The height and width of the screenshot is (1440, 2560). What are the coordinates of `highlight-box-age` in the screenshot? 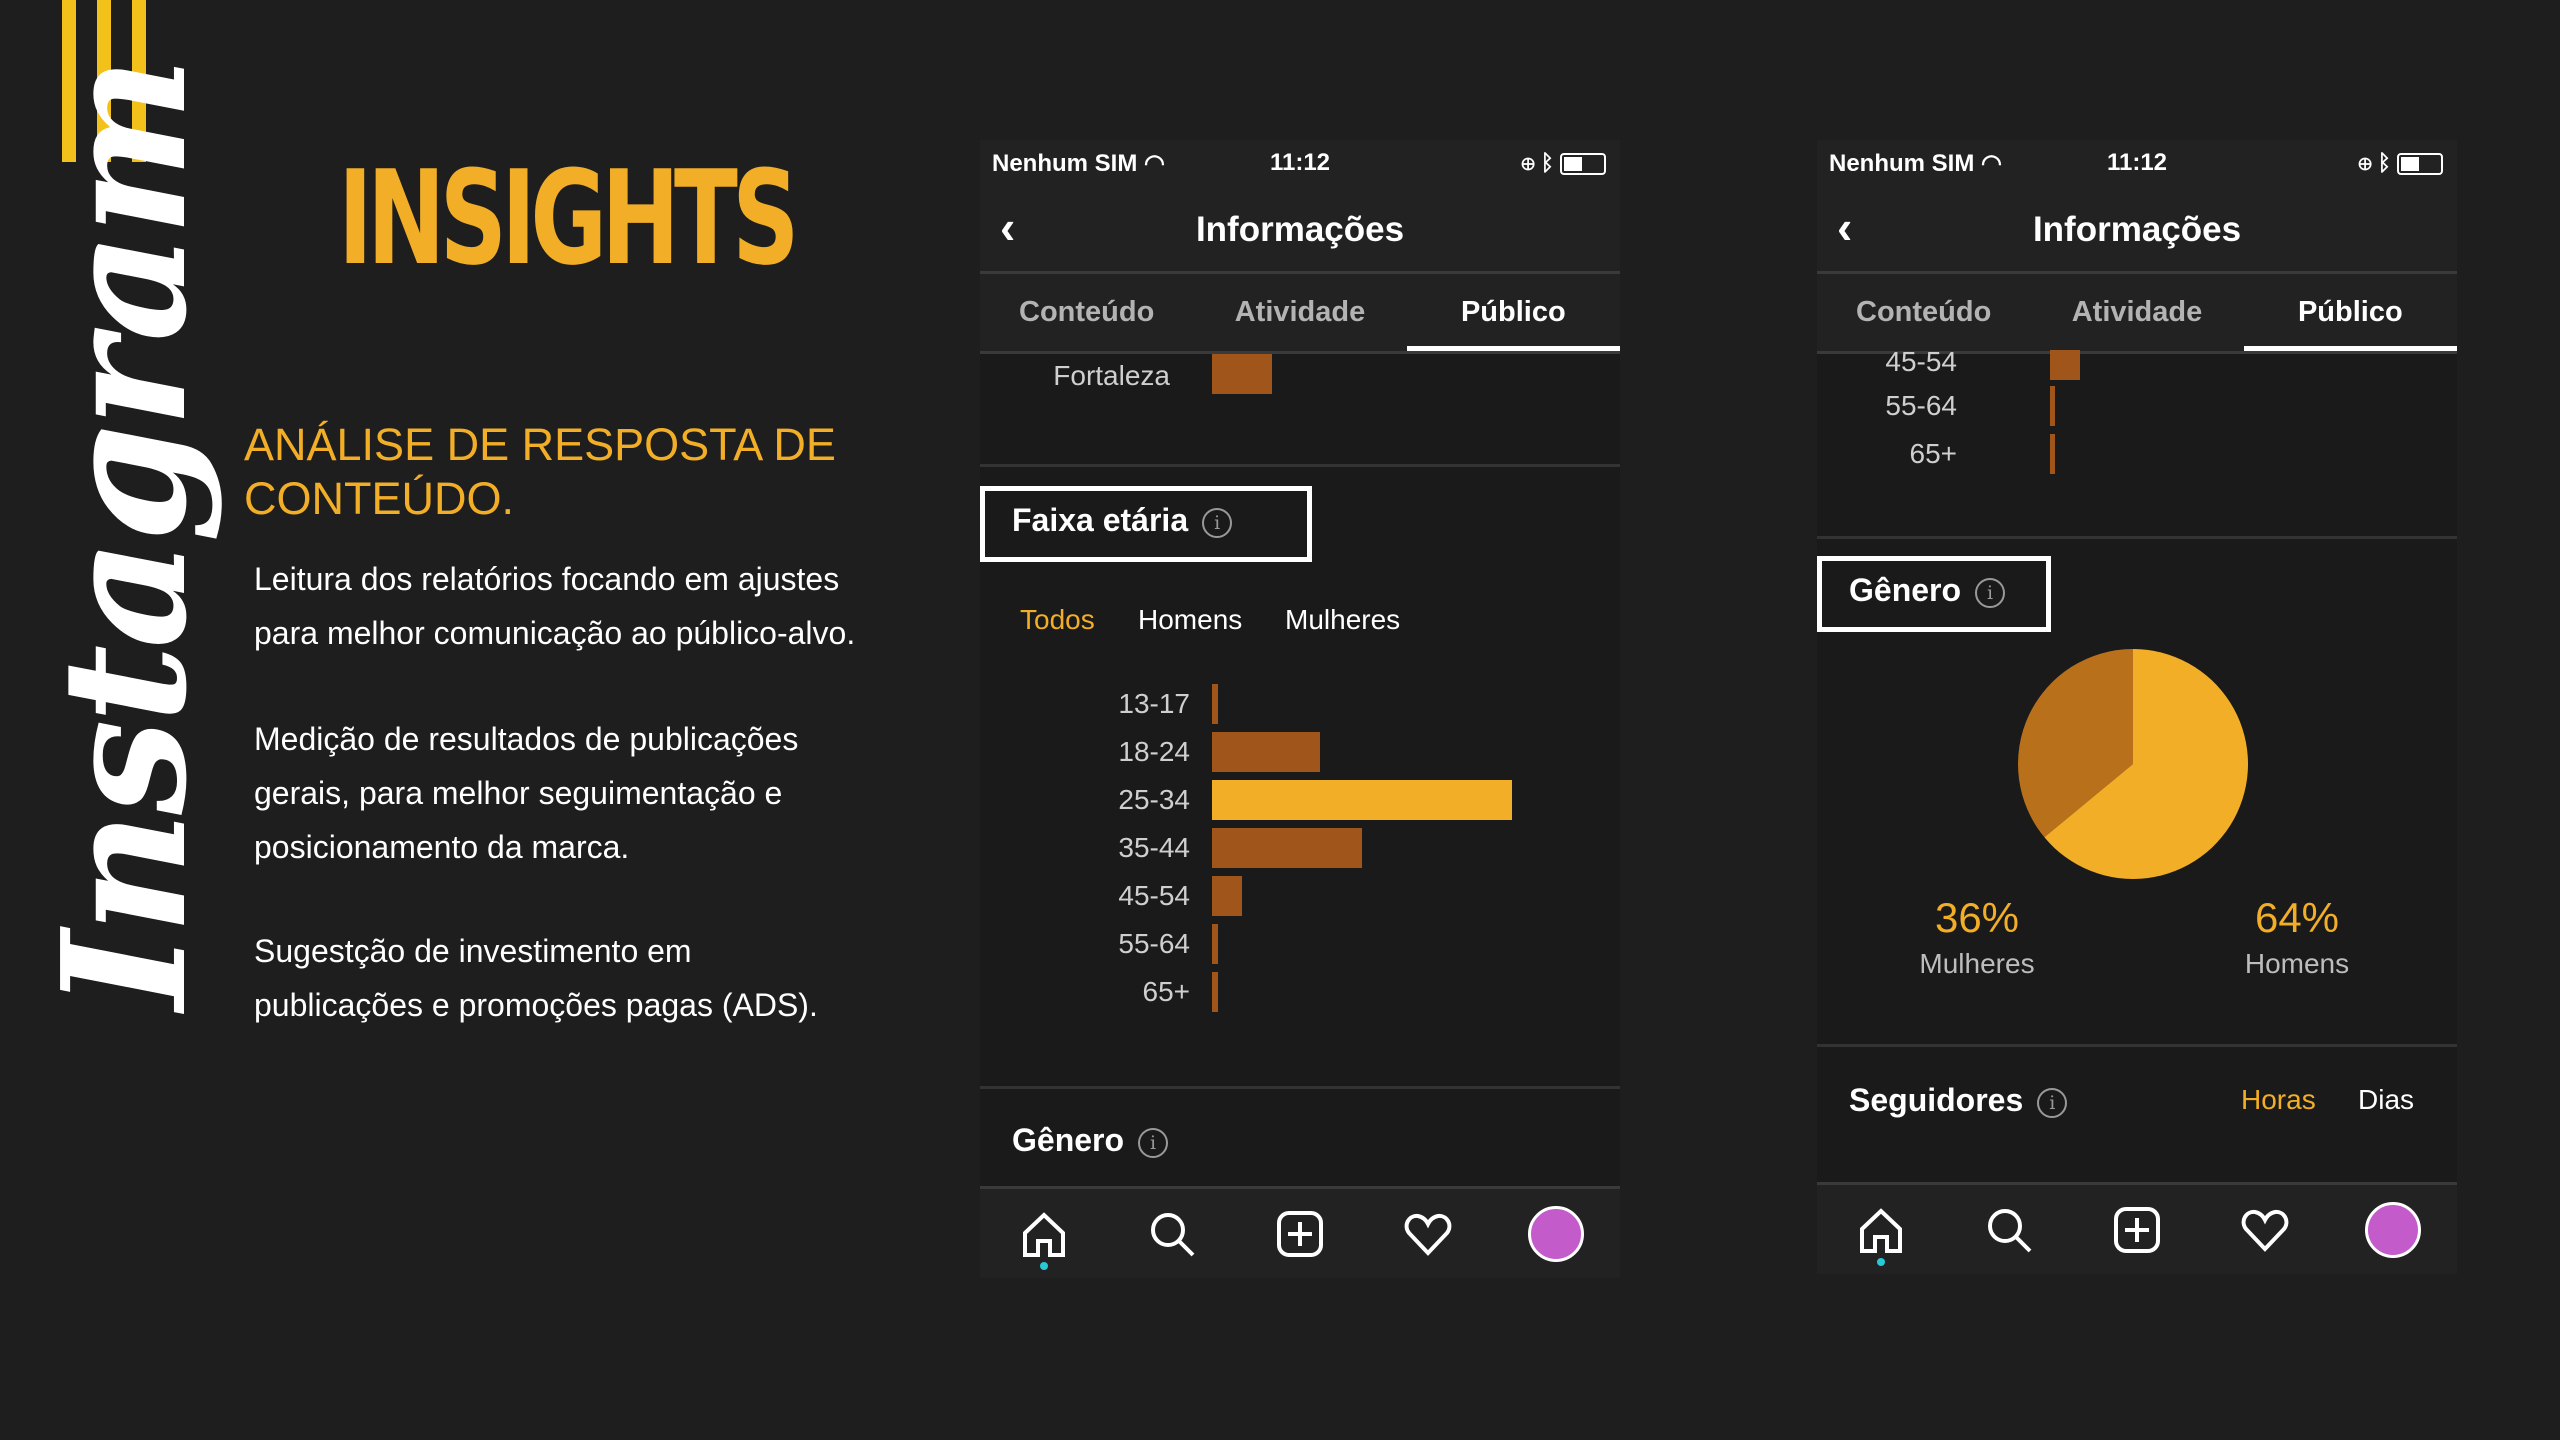 It's located at (1146, 524).